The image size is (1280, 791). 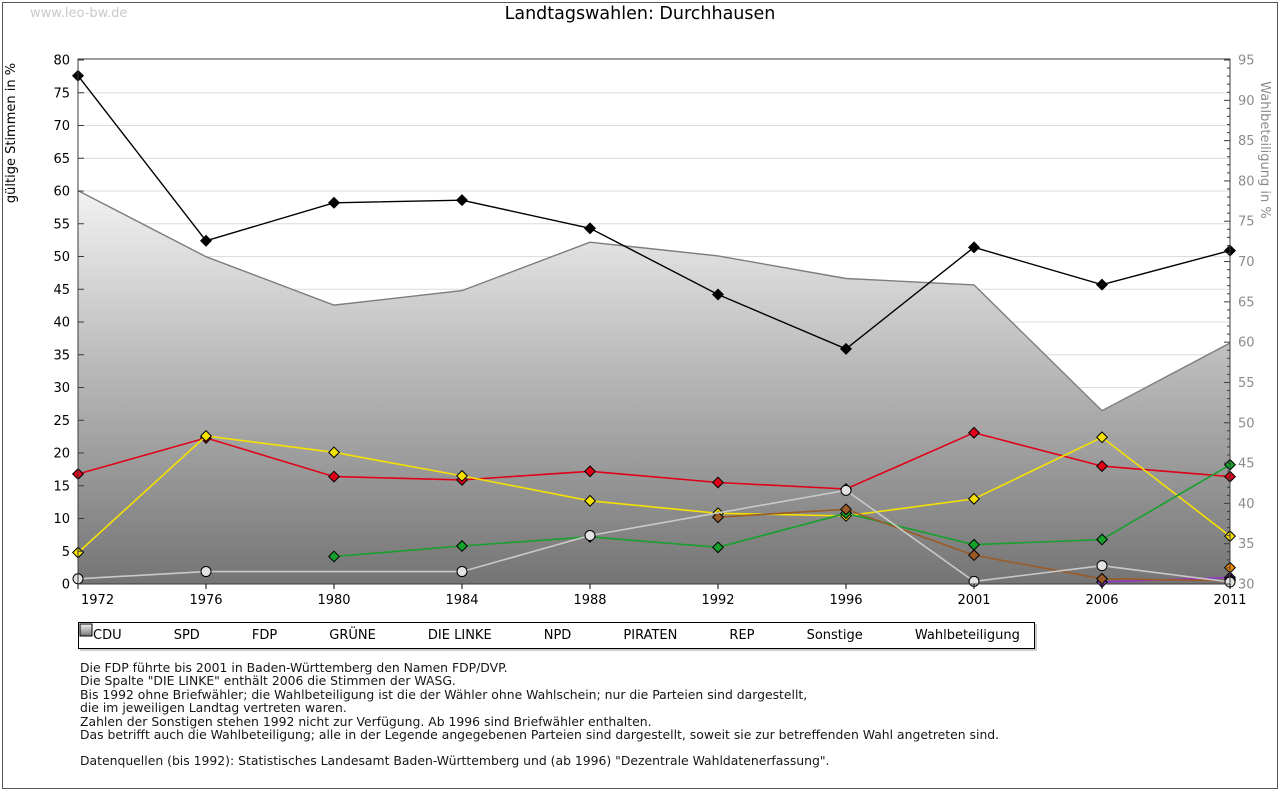 What do you see at coordinates (139, 633) in the screenshot?
I see `legend-item-spd: SPD` at bounding box center [139, 633].